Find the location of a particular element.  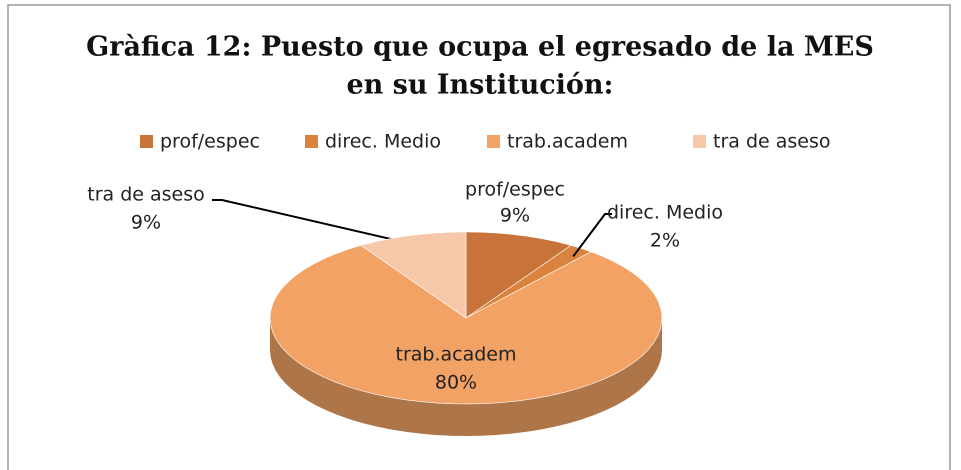

pie-side is located at coordinates (466, 377).